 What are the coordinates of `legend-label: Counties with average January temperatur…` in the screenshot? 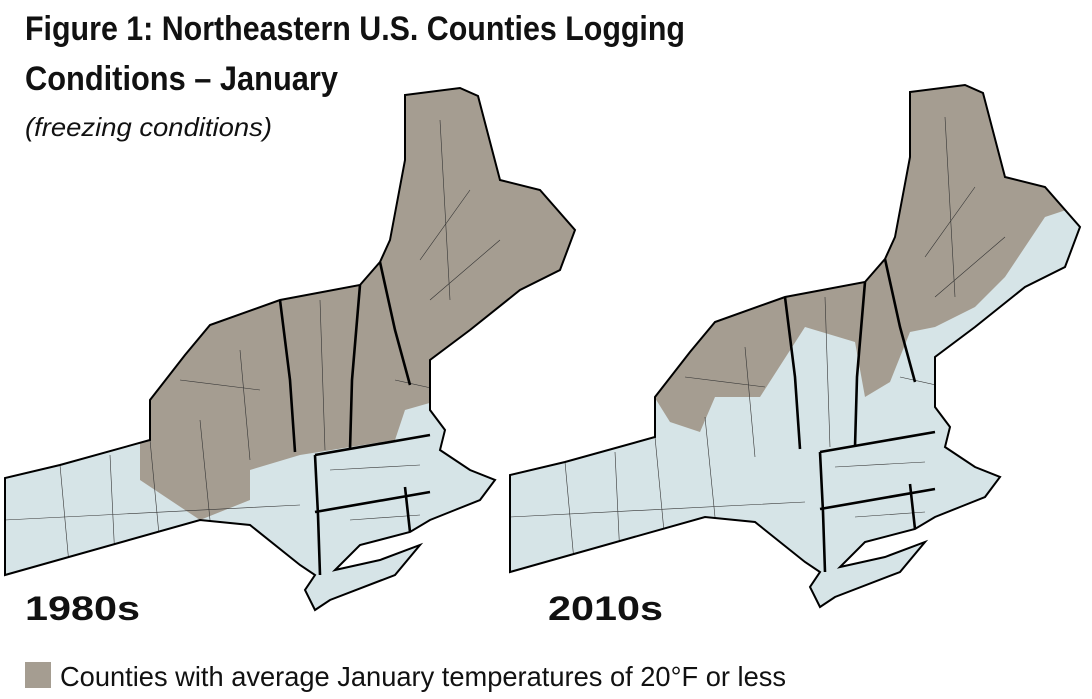 It's located at (423, 676).